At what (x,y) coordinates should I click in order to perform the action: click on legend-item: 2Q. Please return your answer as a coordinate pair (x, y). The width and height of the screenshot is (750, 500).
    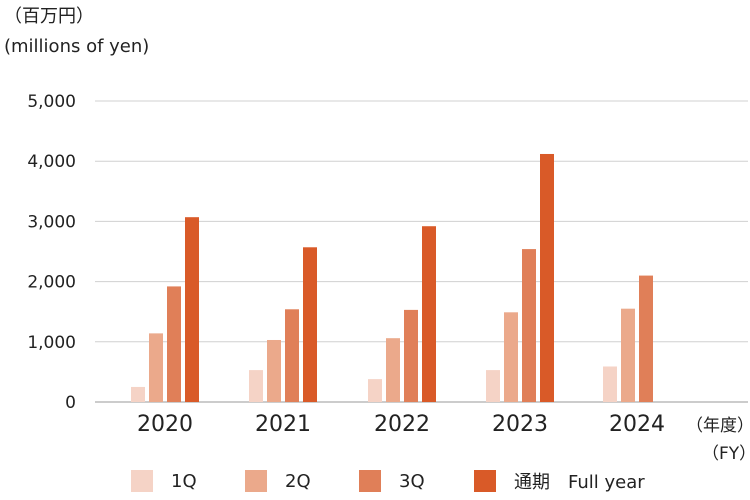
    Looking at the image, I should click on (278, 481).